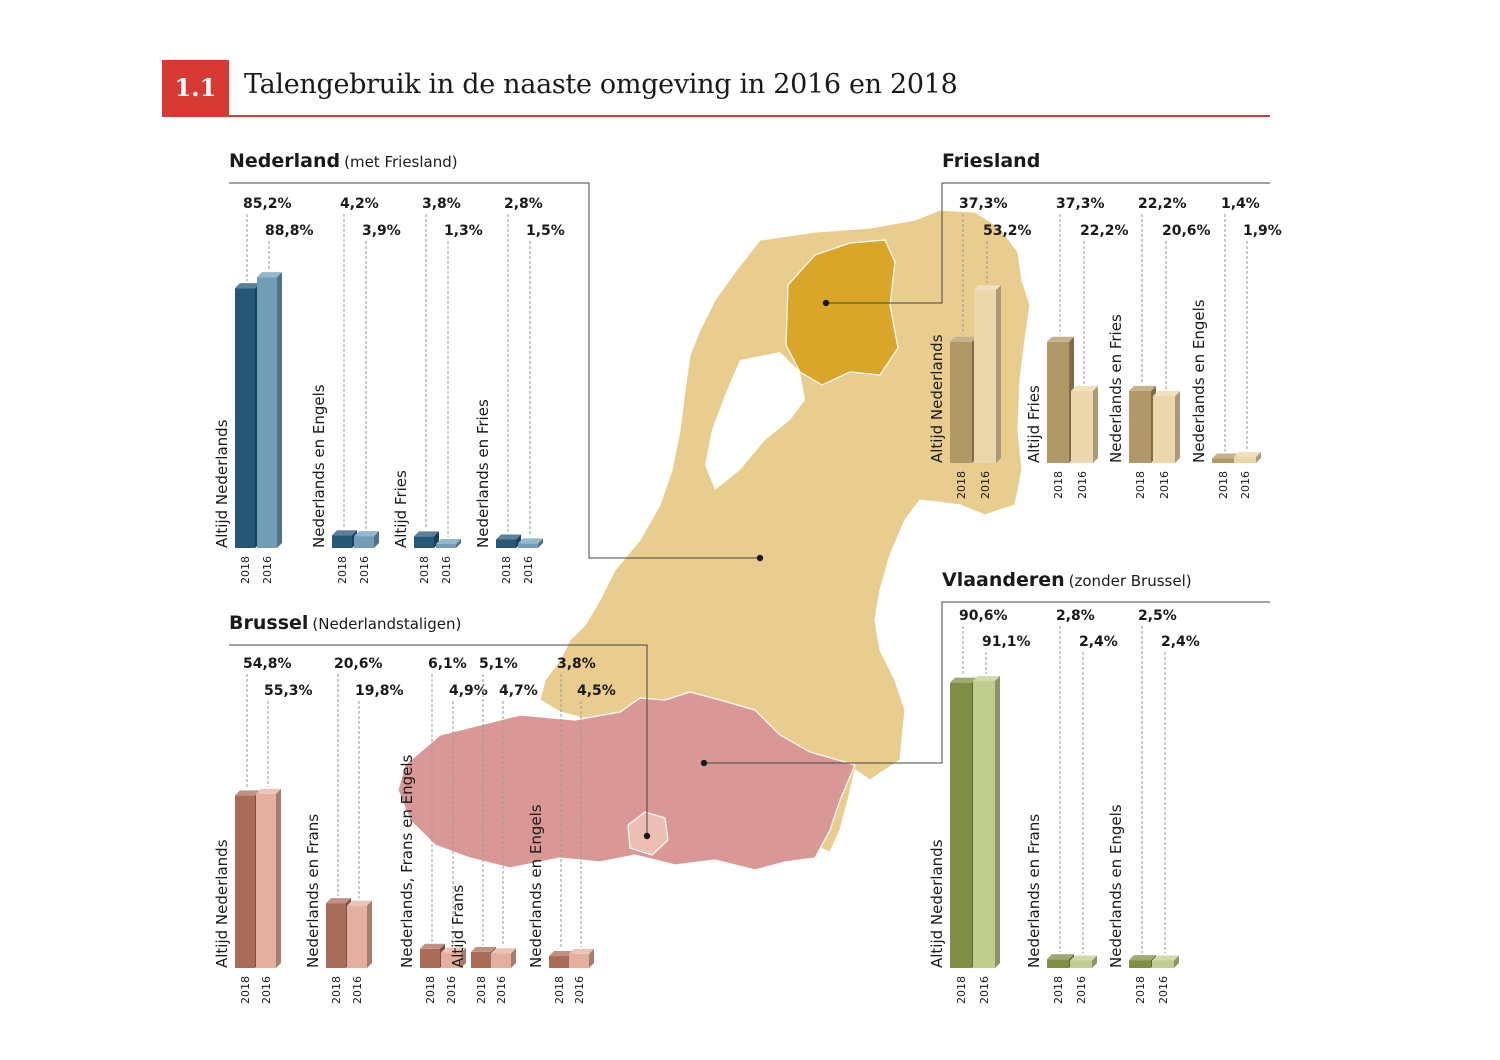 This screenshot has width=1500, height=1060. I want to click on value-label: 2,8%, so click(1075, 616).